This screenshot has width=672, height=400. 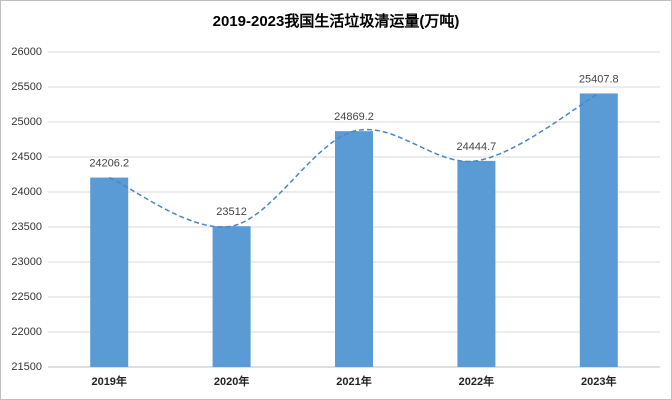 What do you see at coordinates (26, 52) in the screenshot?
I see `y-tick-label: 26000` at bounding box center [26, 52].